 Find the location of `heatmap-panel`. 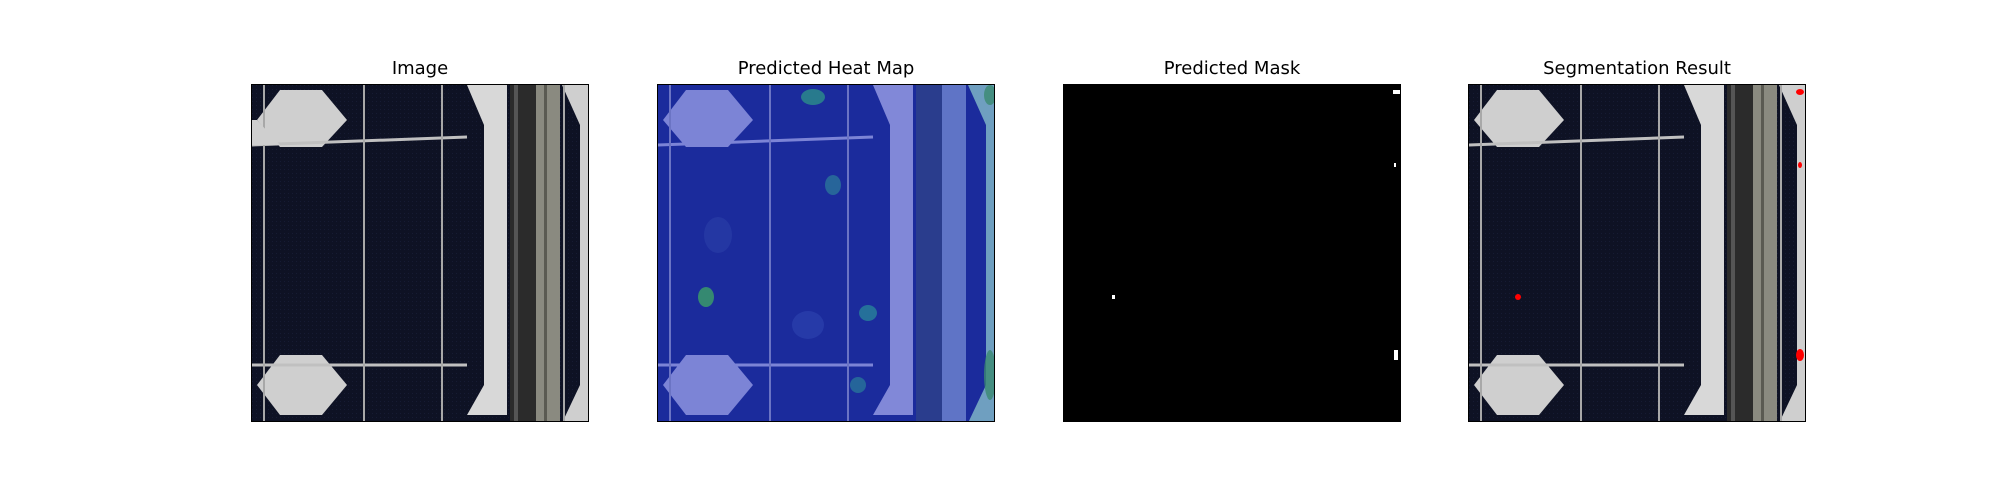

heatmap-panel is located at coordinates (826, 253).